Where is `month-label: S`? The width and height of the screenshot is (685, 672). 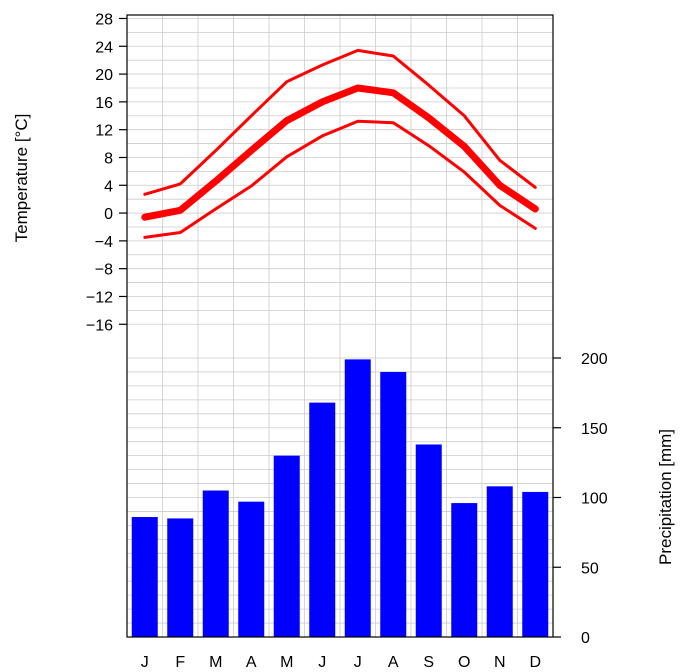 month-label: S is located at coordinates (428, 662).